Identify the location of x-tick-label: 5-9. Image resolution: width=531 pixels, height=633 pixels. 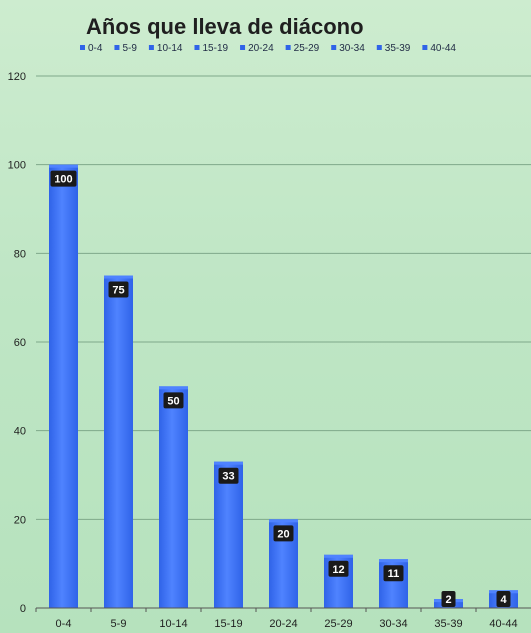
(119, 624).